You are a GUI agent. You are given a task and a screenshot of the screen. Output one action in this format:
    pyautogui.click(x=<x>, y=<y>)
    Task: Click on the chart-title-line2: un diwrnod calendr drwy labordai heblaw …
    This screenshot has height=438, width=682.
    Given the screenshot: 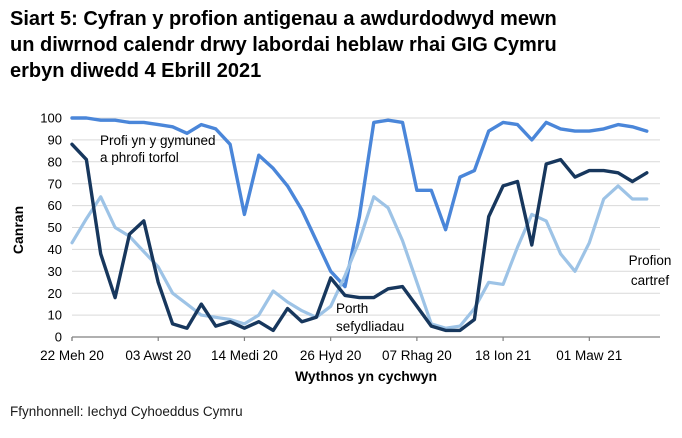 What is the action you would take?
    pyautogui.click(x=283, y=45)
    